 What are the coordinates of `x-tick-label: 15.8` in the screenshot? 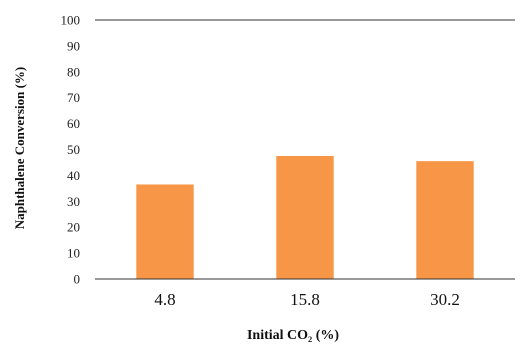 It's located at (305, 299).